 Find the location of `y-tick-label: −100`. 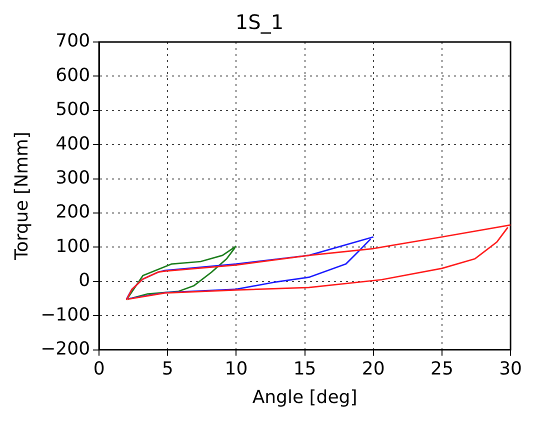

y-tick-label: −100 is located at coordinates (65, 315).